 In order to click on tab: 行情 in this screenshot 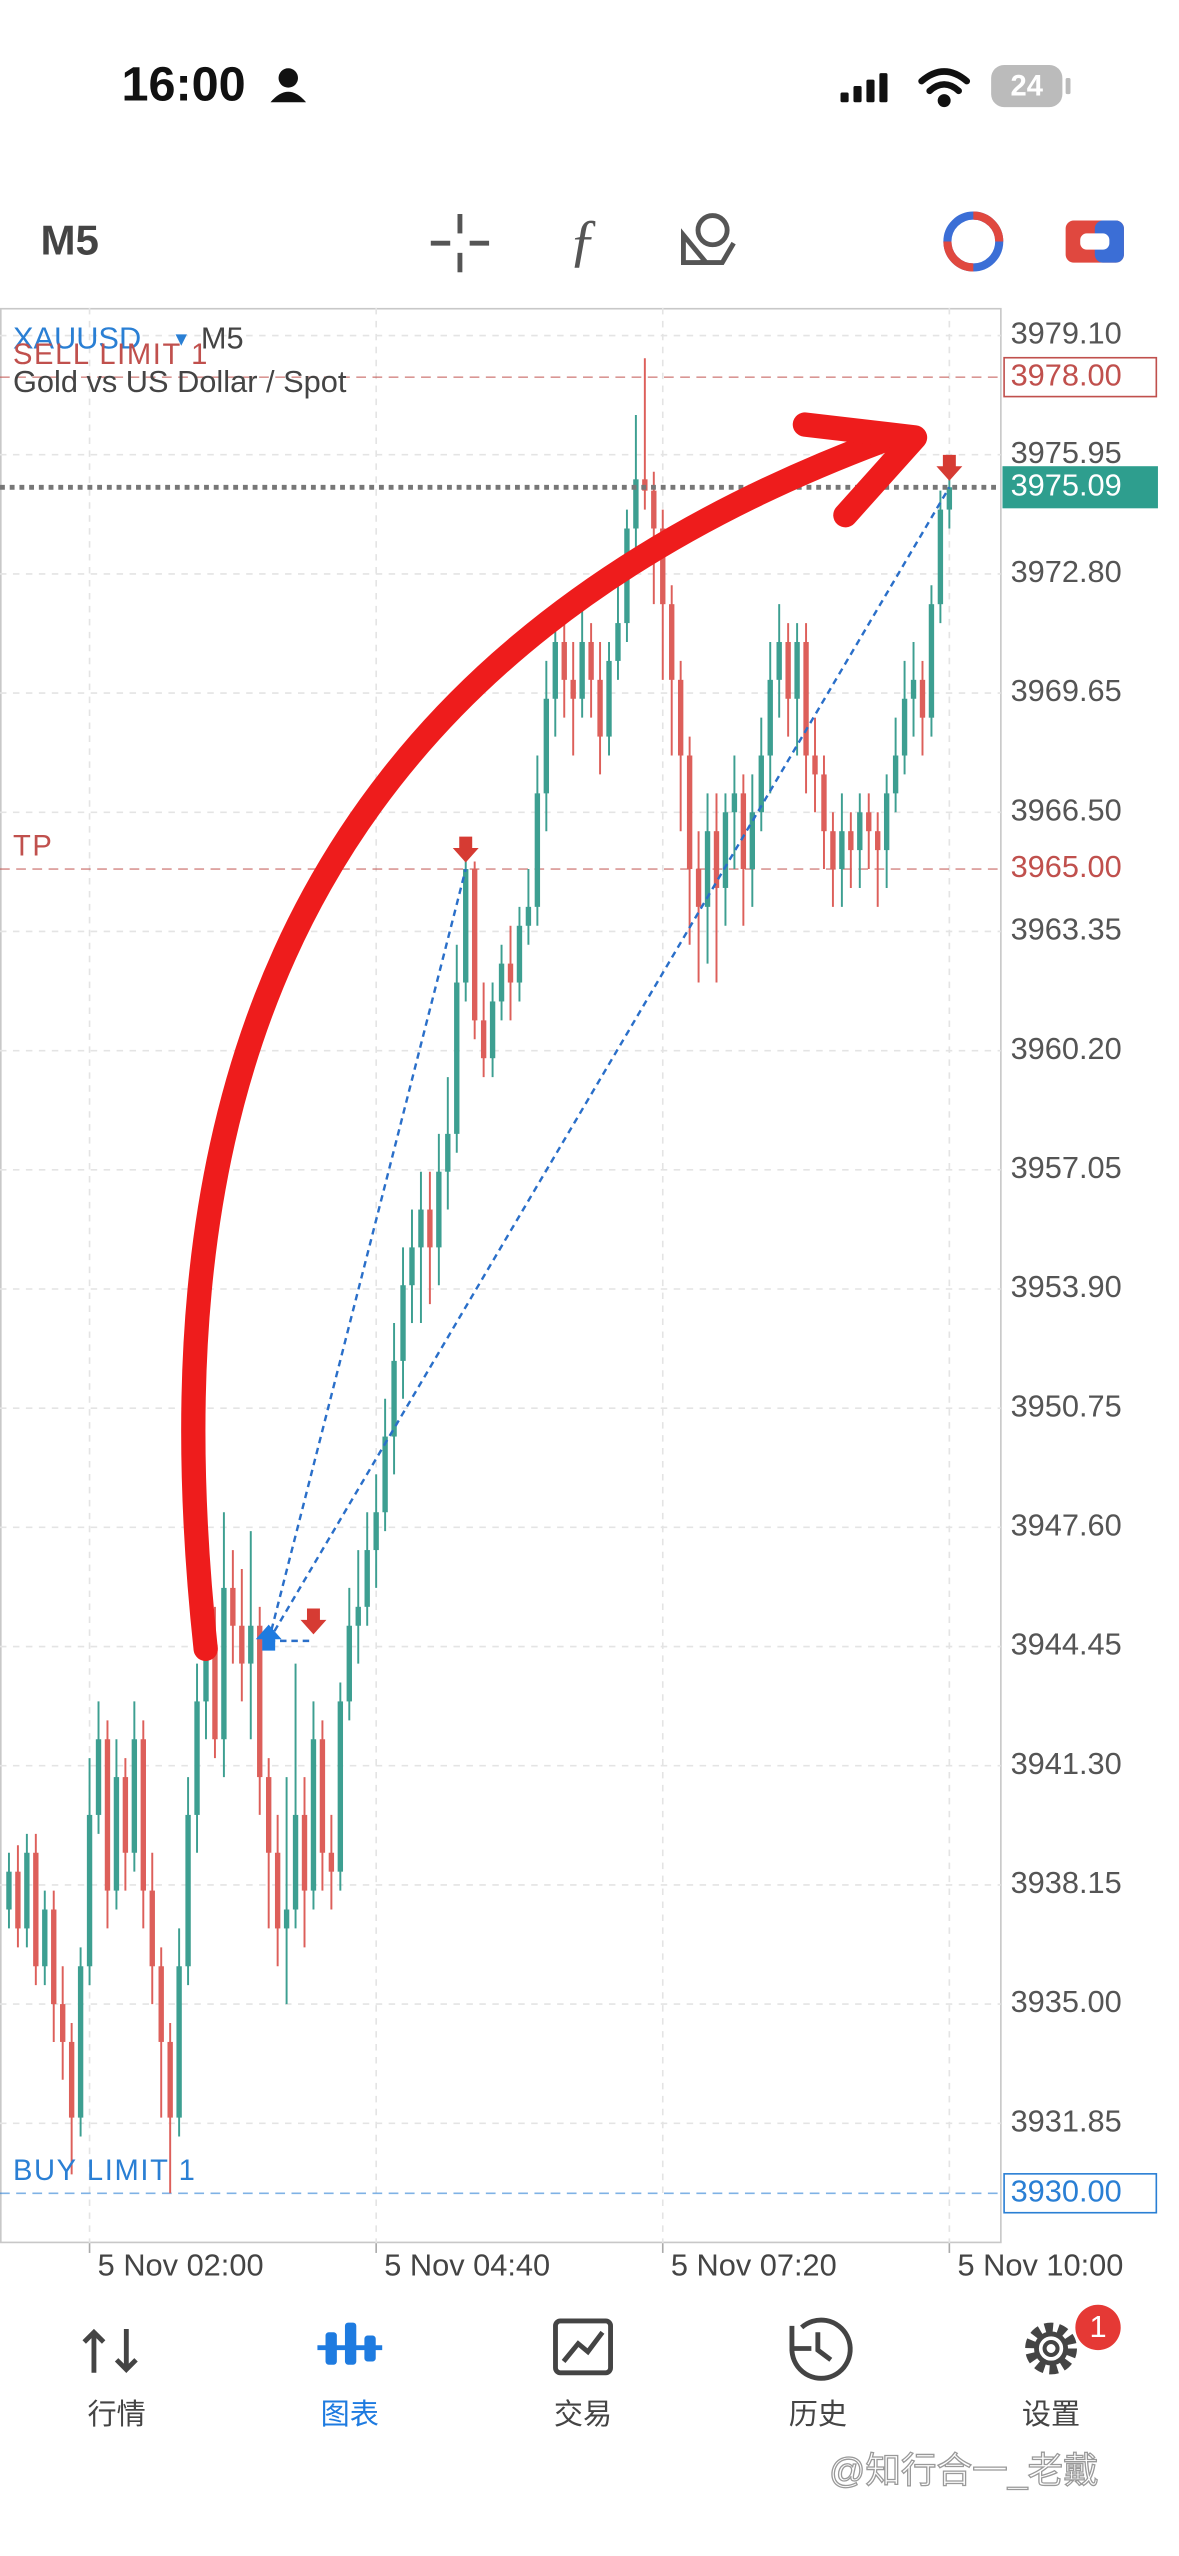, I will do `click(114, 2379)`.